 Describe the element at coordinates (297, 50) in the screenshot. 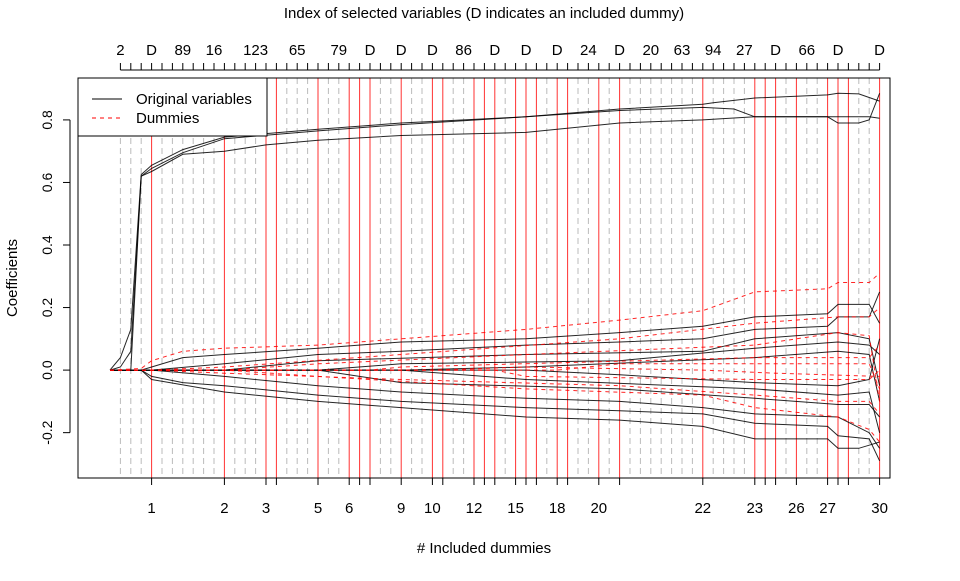

I see `top-tick-label: 65` at that location.